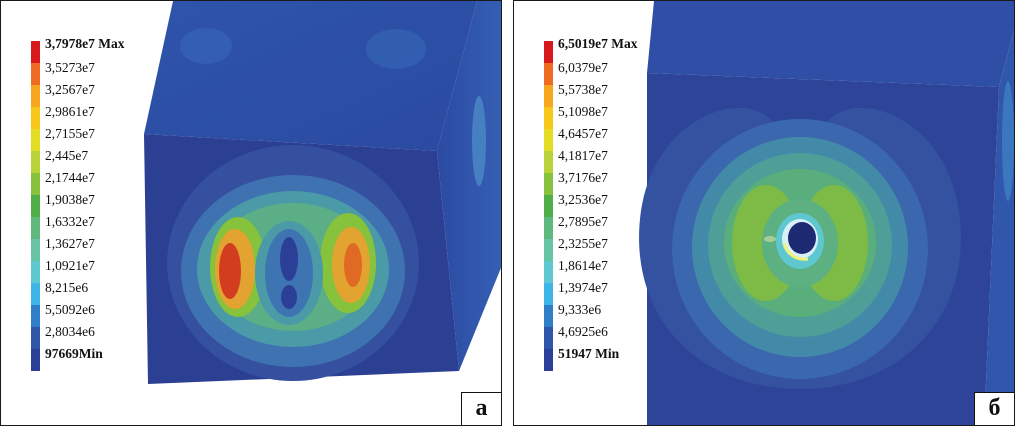 Image resolution: width=1015 pixels, height=426 pixels. What do you see at coordinates (583, 221) in the screenshot?
I see `legend-label: 2,7895e7` at bounding box center [583, 221].